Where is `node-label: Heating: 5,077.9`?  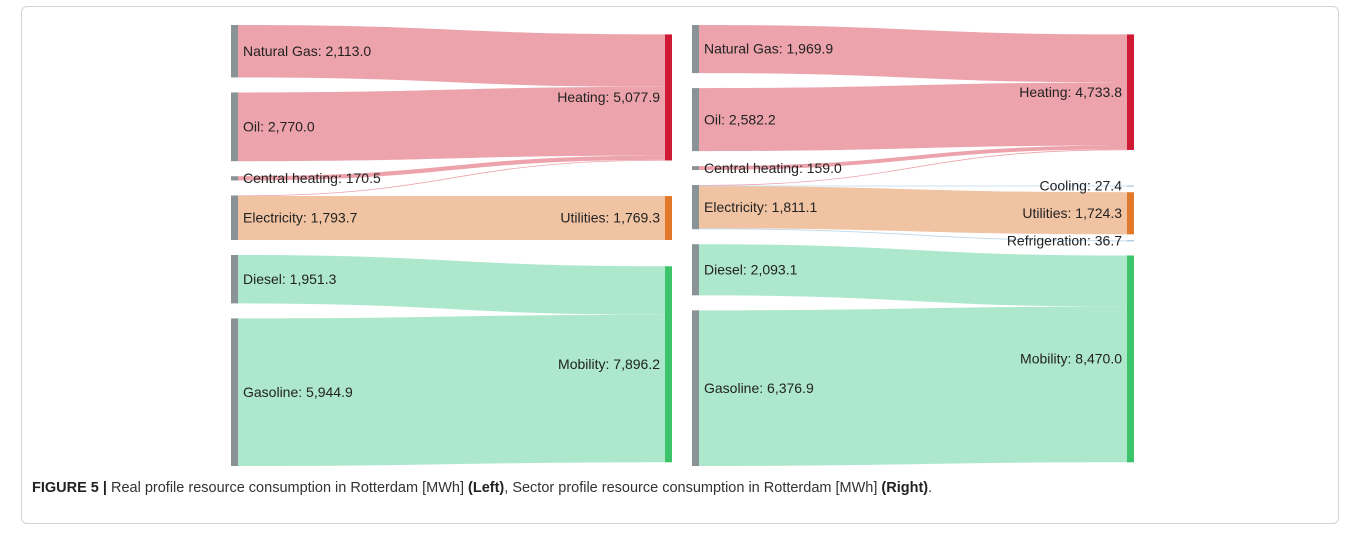
node-label: Heating: 5,077.9 is located at coordinates (608, 97).